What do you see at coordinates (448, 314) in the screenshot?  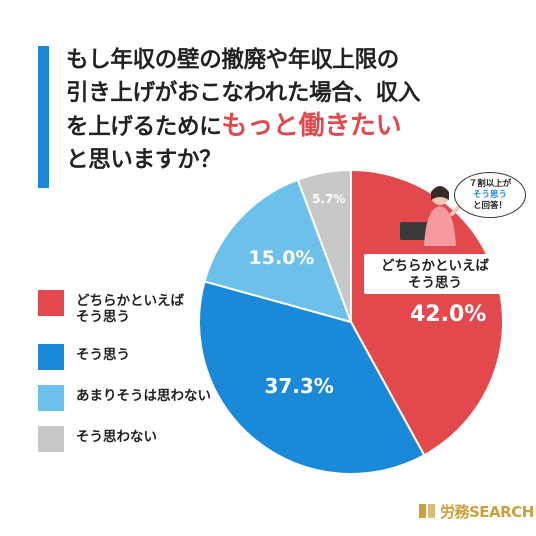 I see `pie-value-label: 42.0%` at bounding box center [448, 314].